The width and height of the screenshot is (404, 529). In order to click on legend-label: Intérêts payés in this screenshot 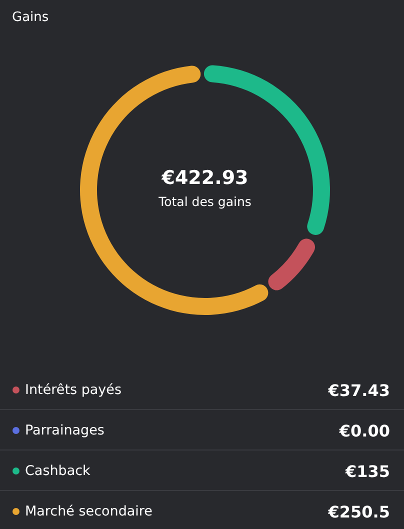, I will do `click(73, 390)`.